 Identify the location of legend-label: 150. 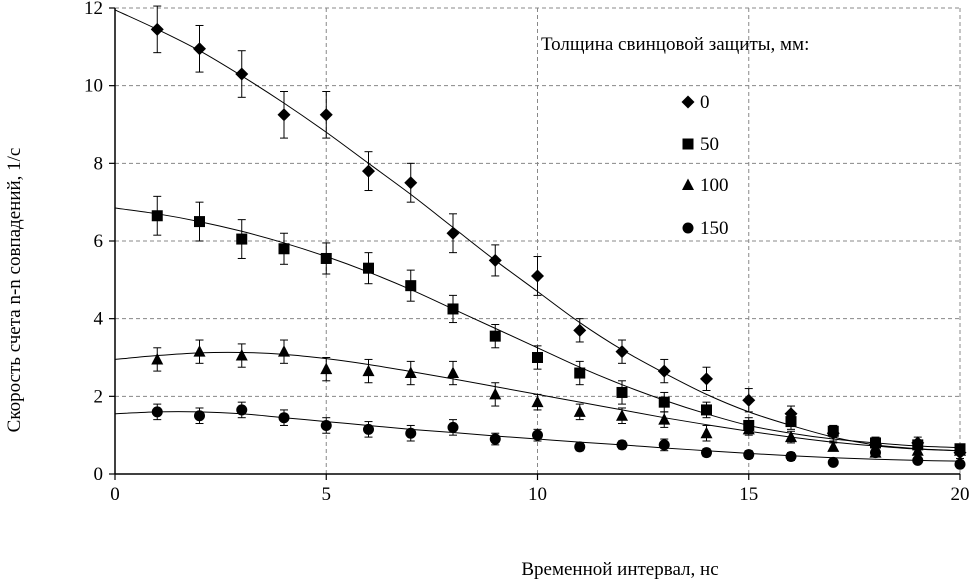
(714, 228).